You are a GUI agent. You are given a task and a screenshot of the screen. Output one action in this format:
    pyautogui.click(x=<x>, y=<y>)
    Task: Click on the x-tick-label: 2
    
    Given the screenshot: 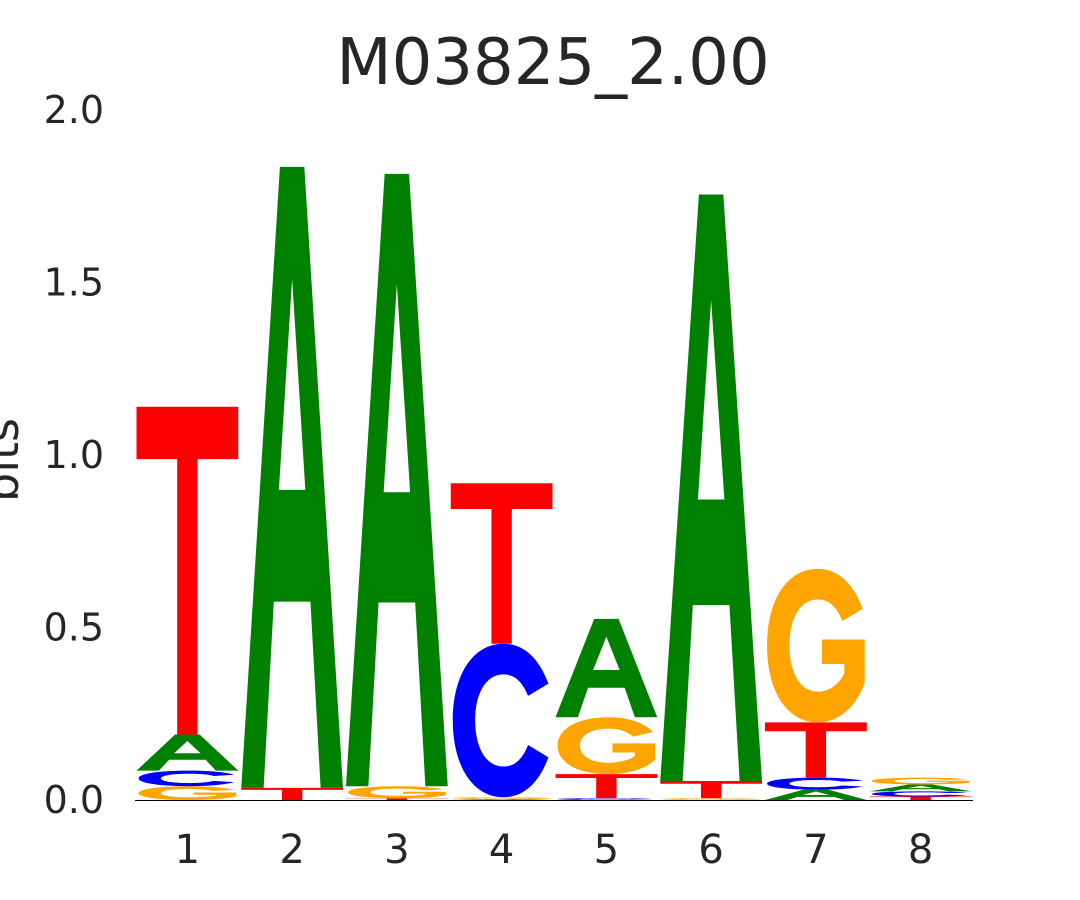 What is the action you would take?
    pyautogui.click(x=291, y=850)
    